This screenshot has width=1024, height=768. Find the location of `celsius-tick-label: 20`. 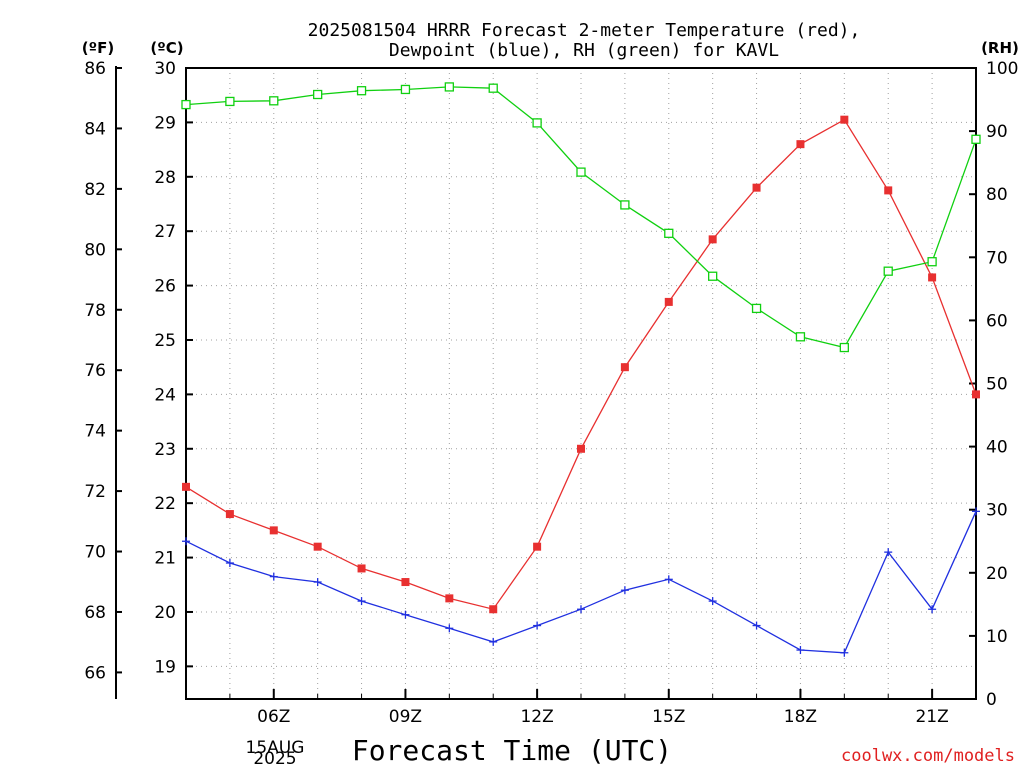

celsius-tick-label: 20 is located at coordinates (165, 613).